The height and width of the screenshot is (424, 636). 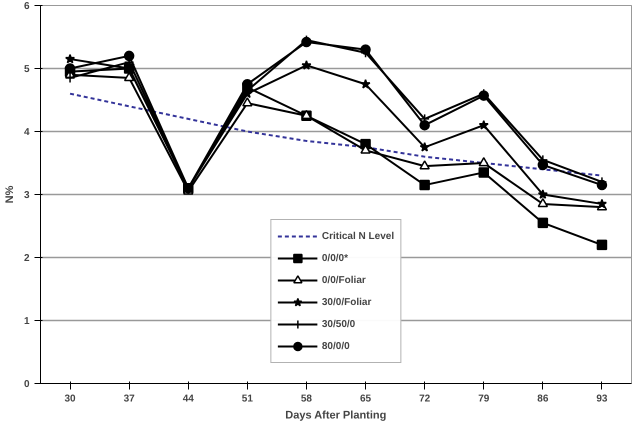 What do you see at coordinates (335, 258) in the screenshot?
I see `legend-label: 0/0/0*` at bounding box center [335, 258].